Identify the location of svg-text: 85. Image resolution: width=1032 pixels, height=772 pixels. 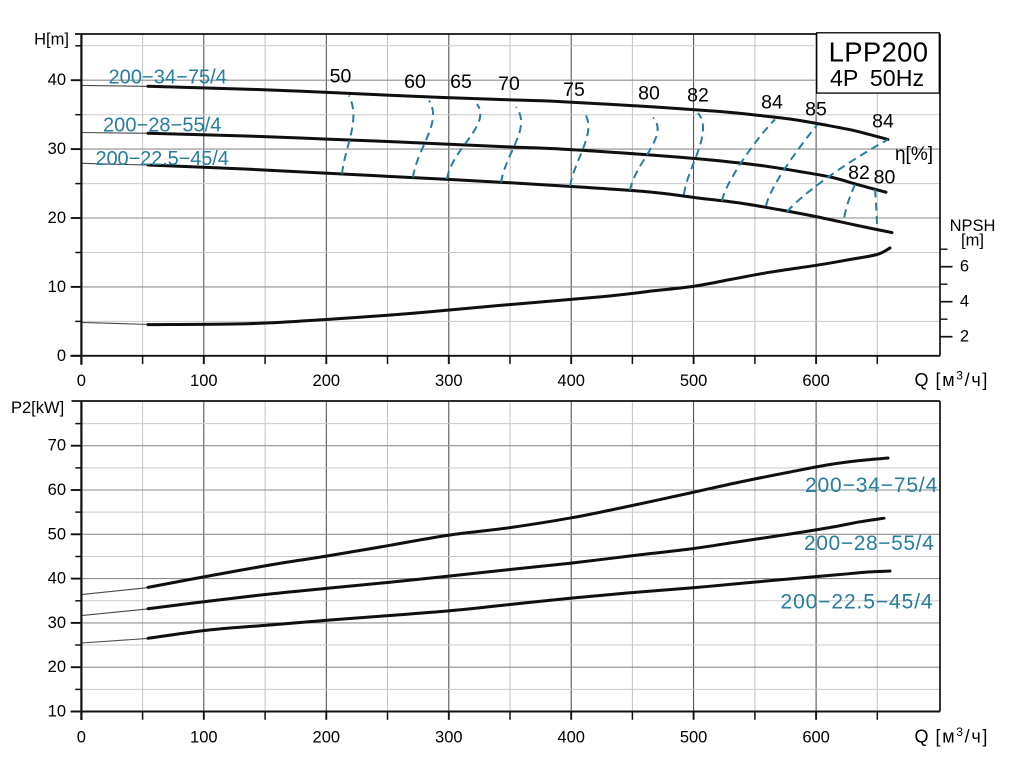
(816, 110).